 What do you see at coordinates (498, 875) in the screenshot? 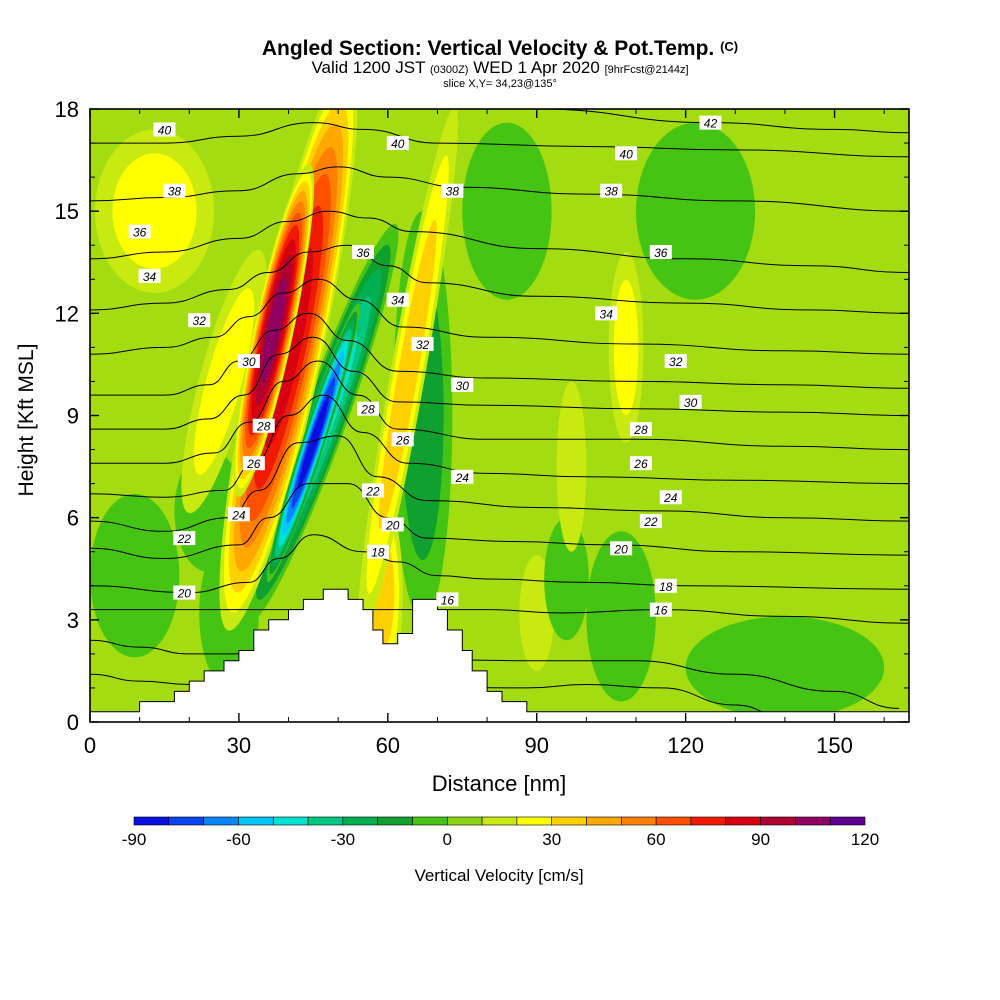
I see `colorbar-label: Vertical Velocity [cm/s]` at bounding box center [498, 875].